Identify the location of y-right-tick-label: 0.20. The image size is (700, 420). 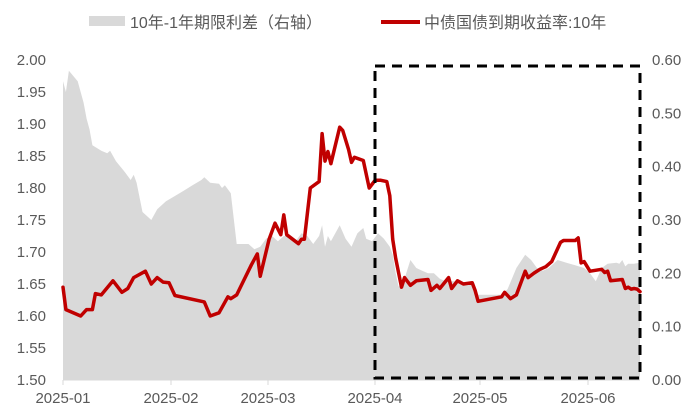
(666, 273).